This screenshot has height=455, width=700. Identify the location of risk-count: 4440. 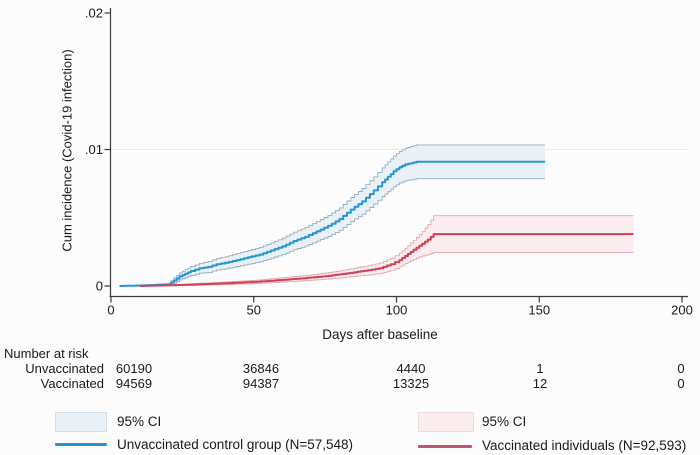
(411, 368).